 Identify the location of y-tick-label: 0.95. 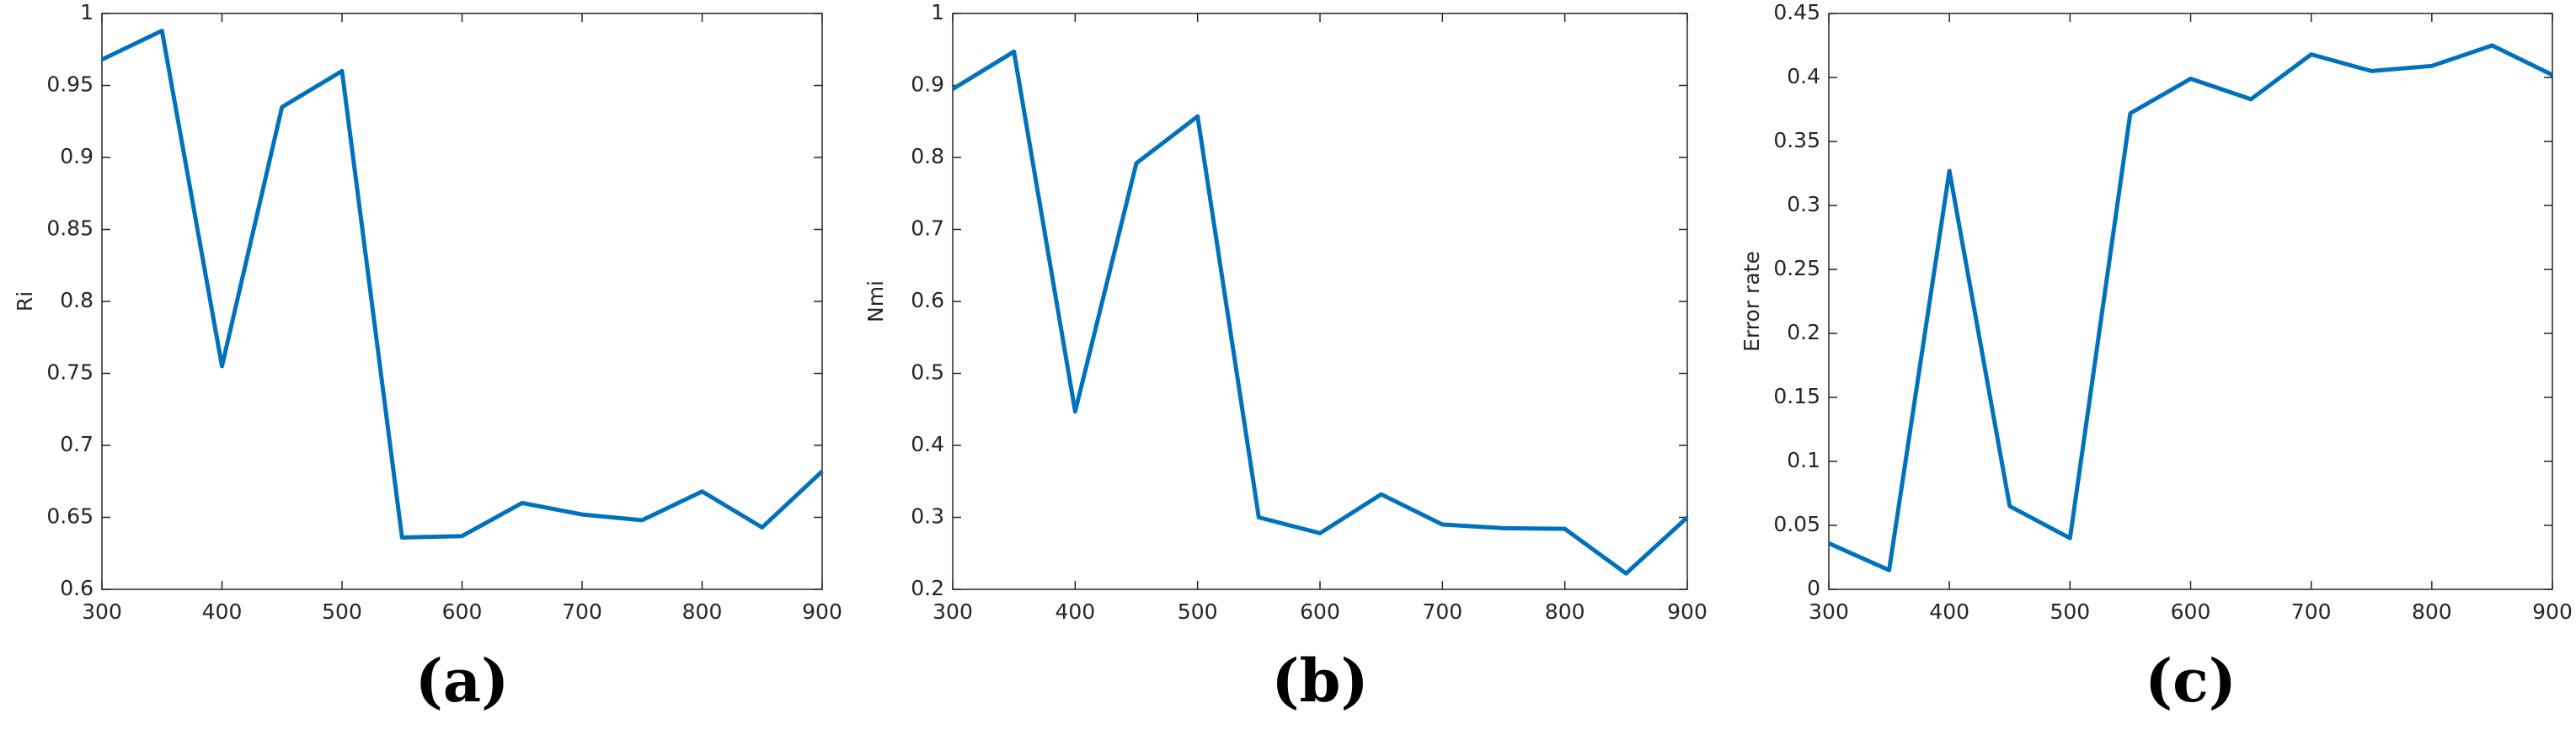
(70, 84).